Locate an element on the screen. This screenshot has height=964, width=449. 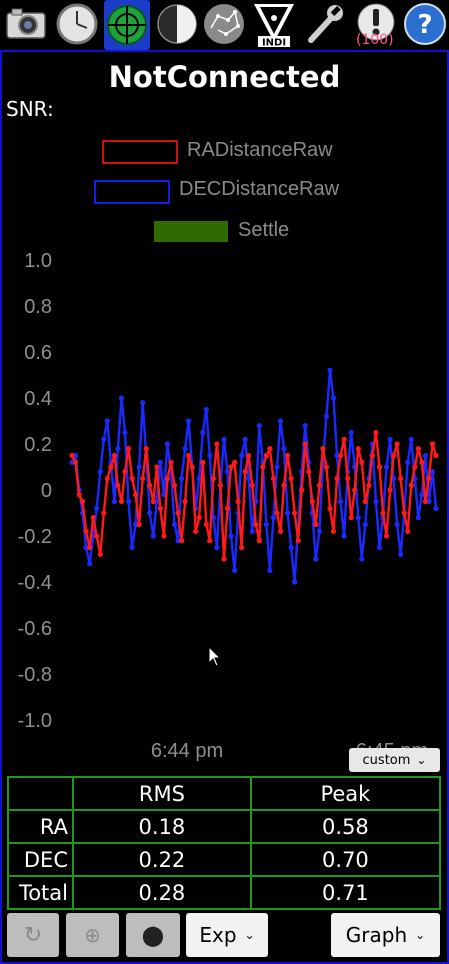
row-label-dec: DEC is located at coordinates (40, 859).